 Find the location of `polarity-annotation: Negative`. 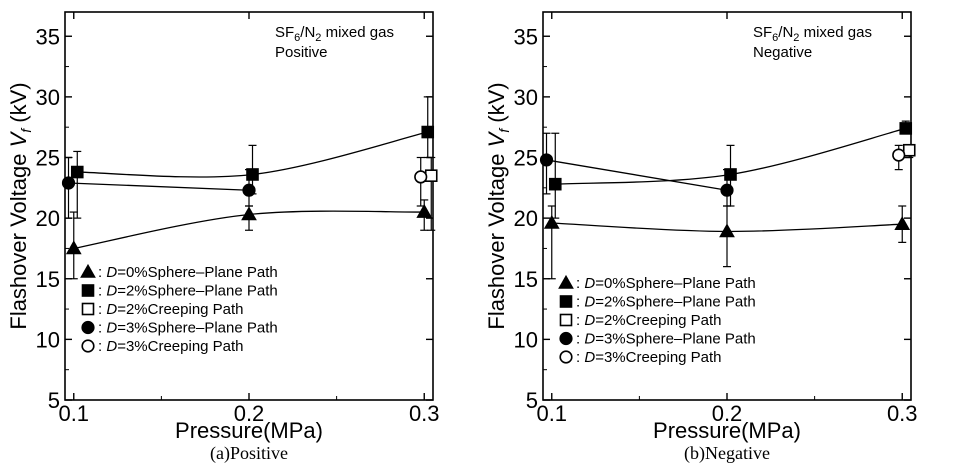

polarity-annotation: Negative is located at coordinates (782, 52).